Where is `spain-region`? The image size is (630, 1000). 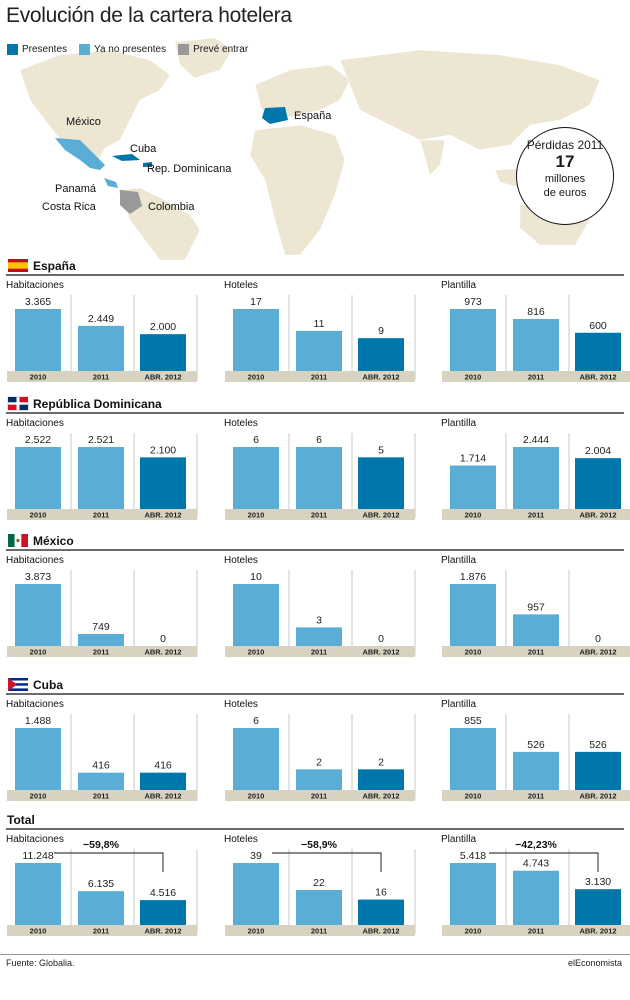 spain-region is located at coordinates (275, 115).